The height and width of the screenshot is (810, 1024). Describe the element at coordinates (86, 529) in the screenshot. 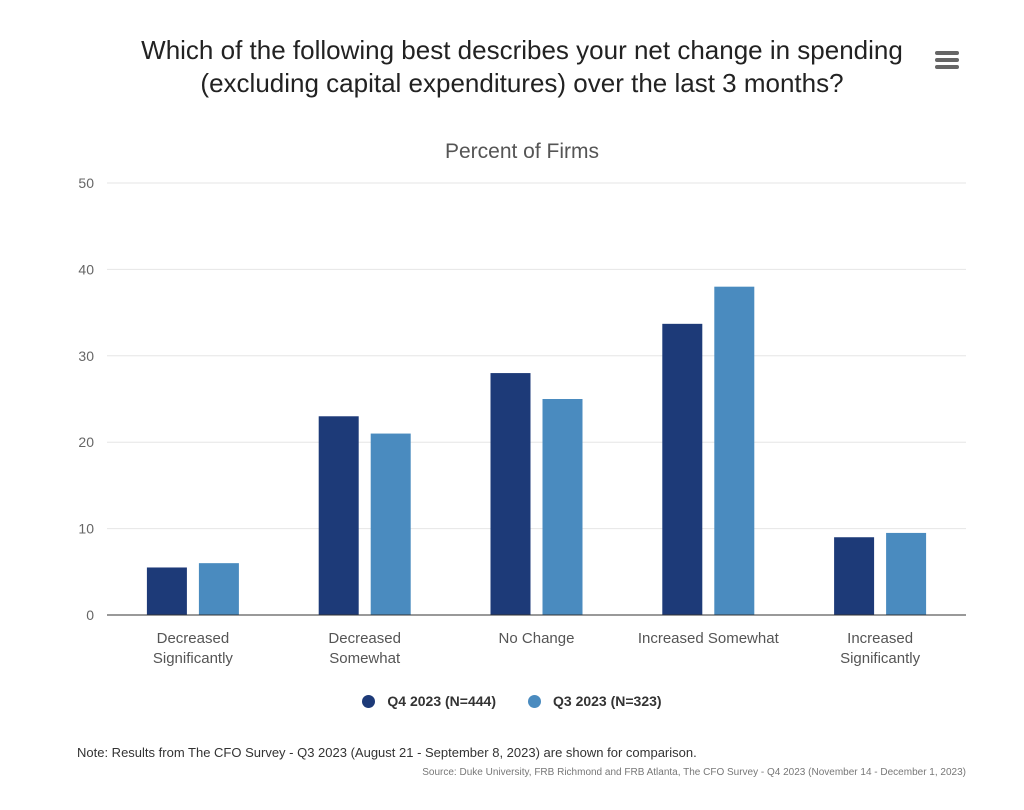

I see `y-tick-label: 10` at that location.